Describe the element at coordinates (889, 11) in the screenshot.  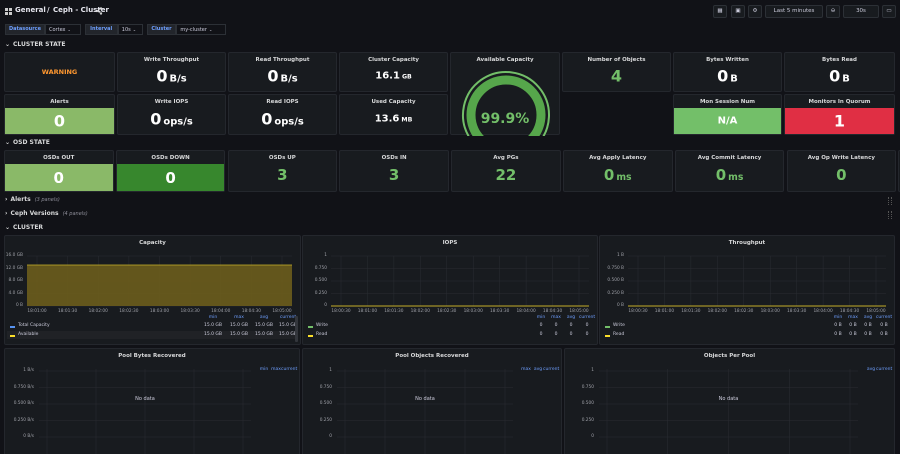
I see `tv-mode-button: ▭` at that location.